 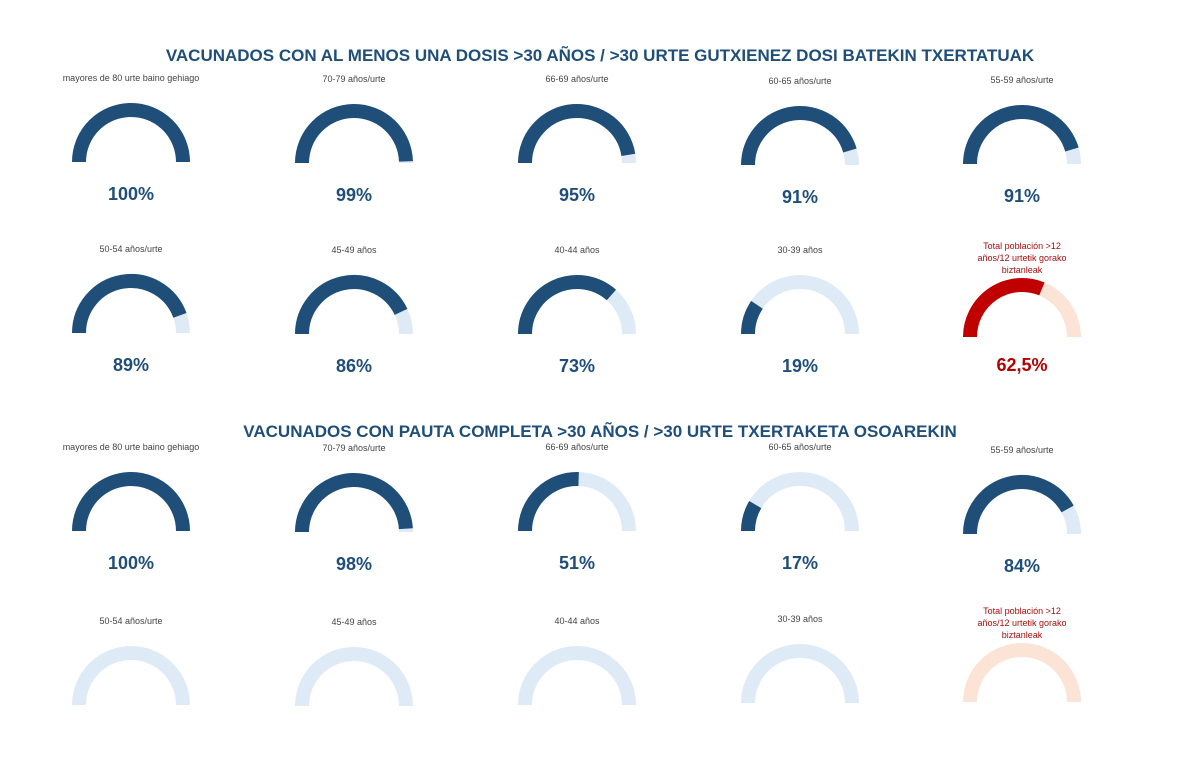 I want to click on gauge-value: 95%, so click(x=577, y=195).